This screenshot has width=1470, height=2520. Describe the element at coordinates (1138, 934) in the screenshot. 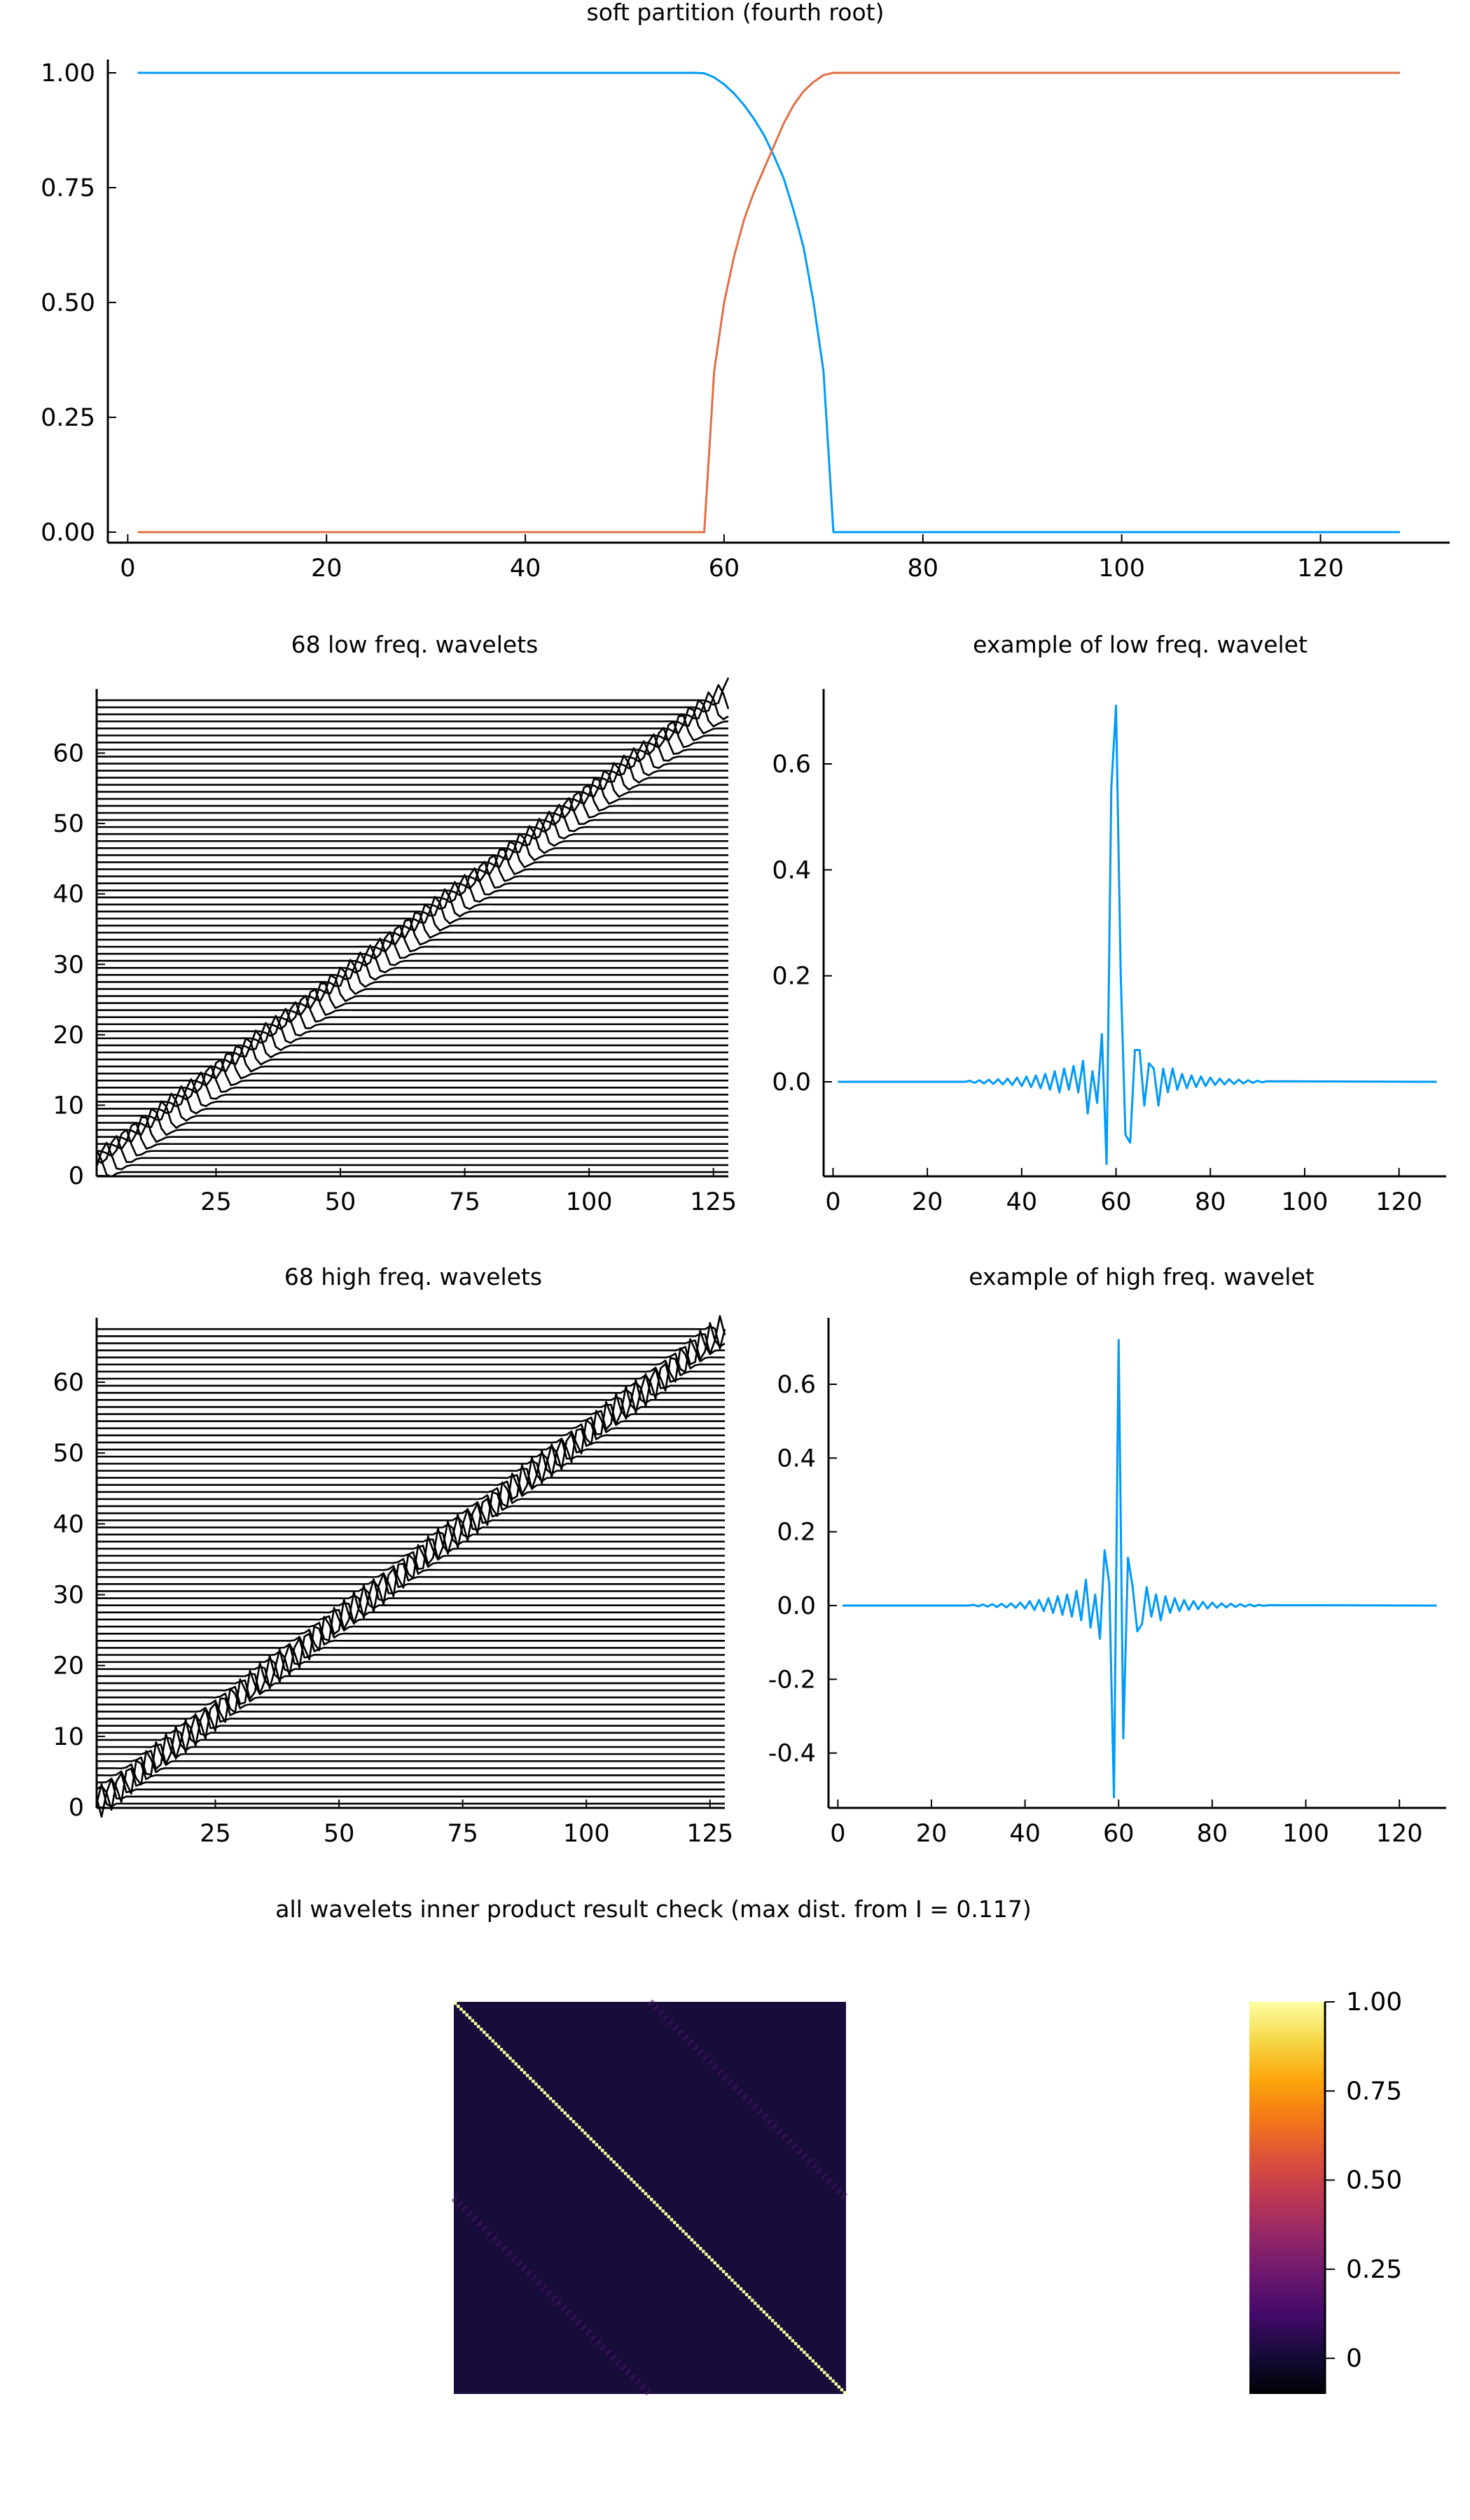

I see `low-freq-example-line` at that location.